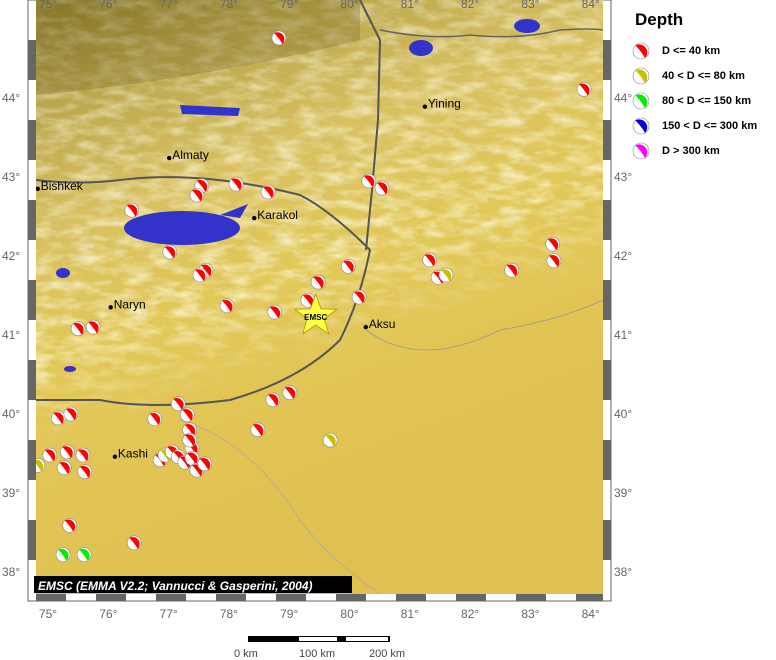 The height and width of the screenshot is (660, 776). I want to click on lon-tick-label: 82°, so click(470, 614).